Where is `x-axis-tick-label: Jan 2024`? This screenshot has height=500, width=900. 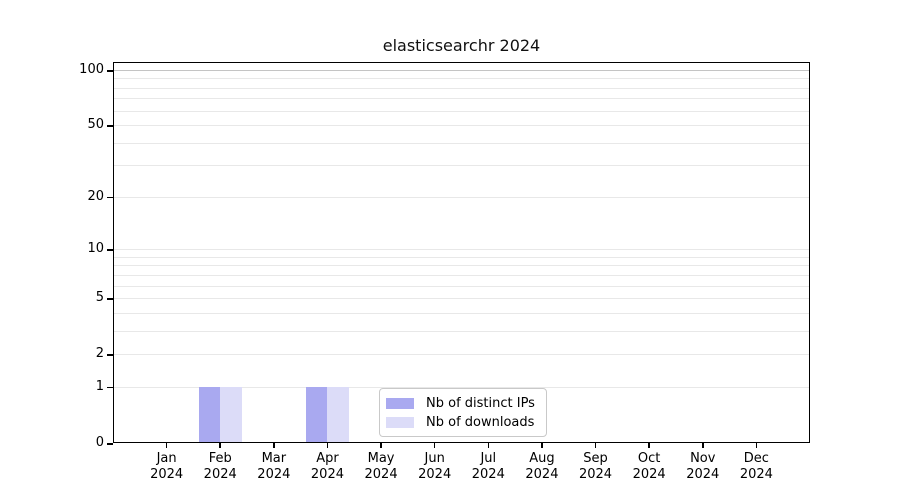
x-axis-tick-label: Jan 2024 is located at coordinates (167, 467).